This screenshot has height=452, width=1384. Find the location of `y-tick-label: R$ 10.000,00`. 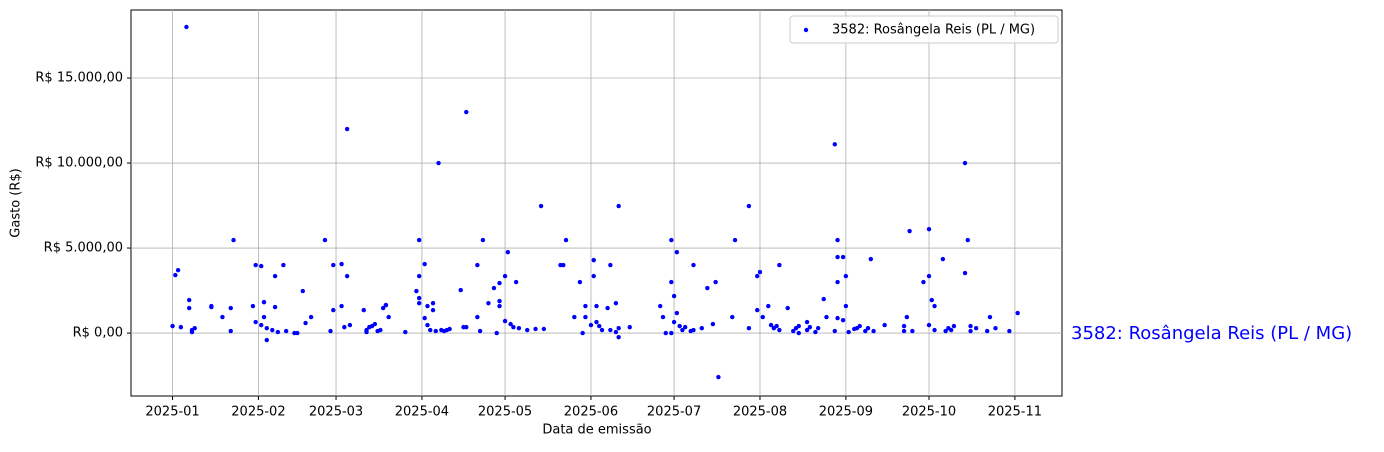

y-tick-label: R$ 10.000,00 is located at coordinates (79, 163).